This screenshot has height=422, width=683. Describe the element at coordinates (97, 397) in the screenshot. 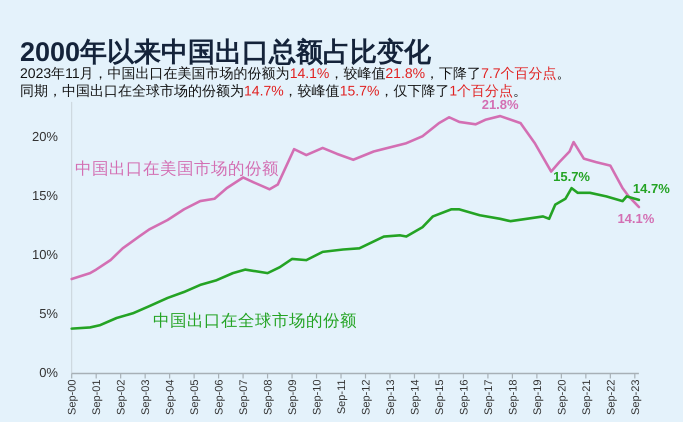

I see `x-tick-label: Sep-01` at that location.